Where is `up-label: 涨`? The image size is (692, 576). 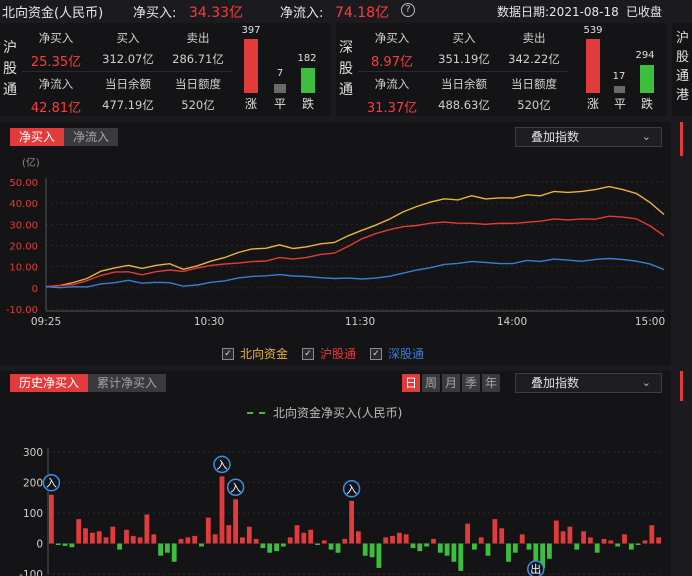
up-label: 涨 is located at coordinates (250, 104).